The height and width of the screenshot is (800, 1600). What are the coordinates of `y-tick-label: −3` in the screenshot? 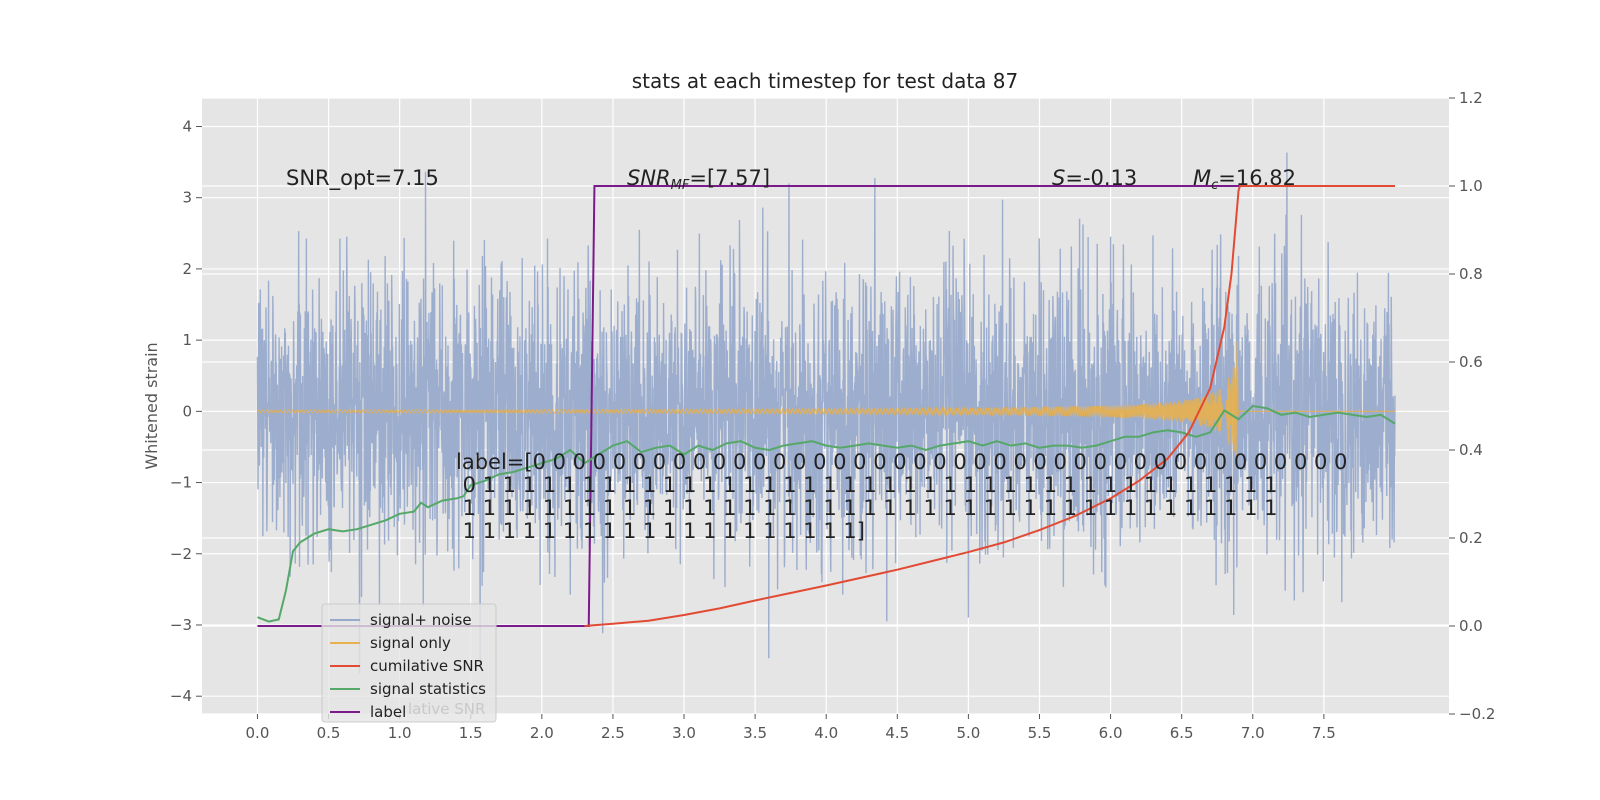 It's located at (181, 625).